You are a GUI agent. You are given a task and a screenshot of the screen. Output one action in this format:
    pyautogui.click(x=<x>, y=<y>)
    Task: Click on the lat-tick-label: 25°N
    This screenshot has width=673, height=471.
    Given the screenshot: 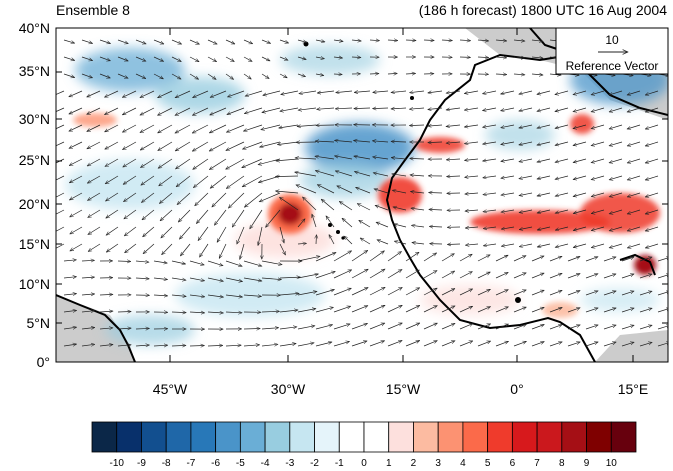 What is the action you would take?
    pyautogui.click(x=34, y=160)
    